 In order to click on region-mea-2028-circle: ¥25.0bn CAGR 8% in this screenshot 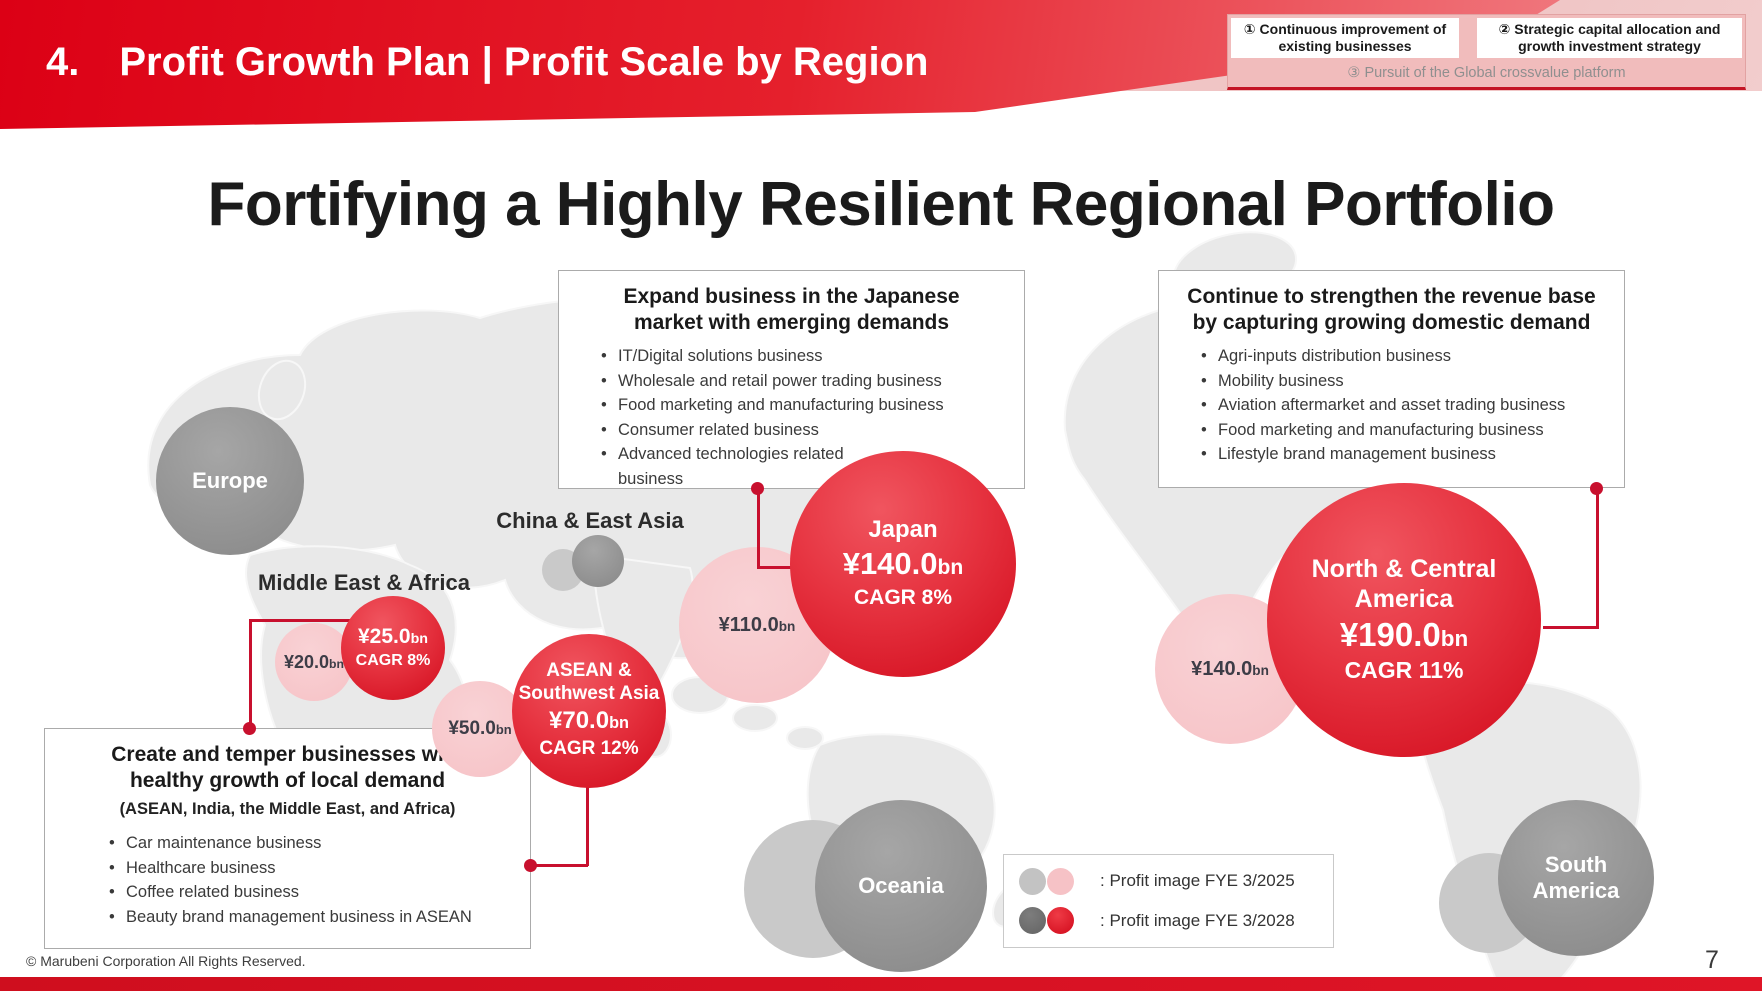, I will do `click(393, 648)`.